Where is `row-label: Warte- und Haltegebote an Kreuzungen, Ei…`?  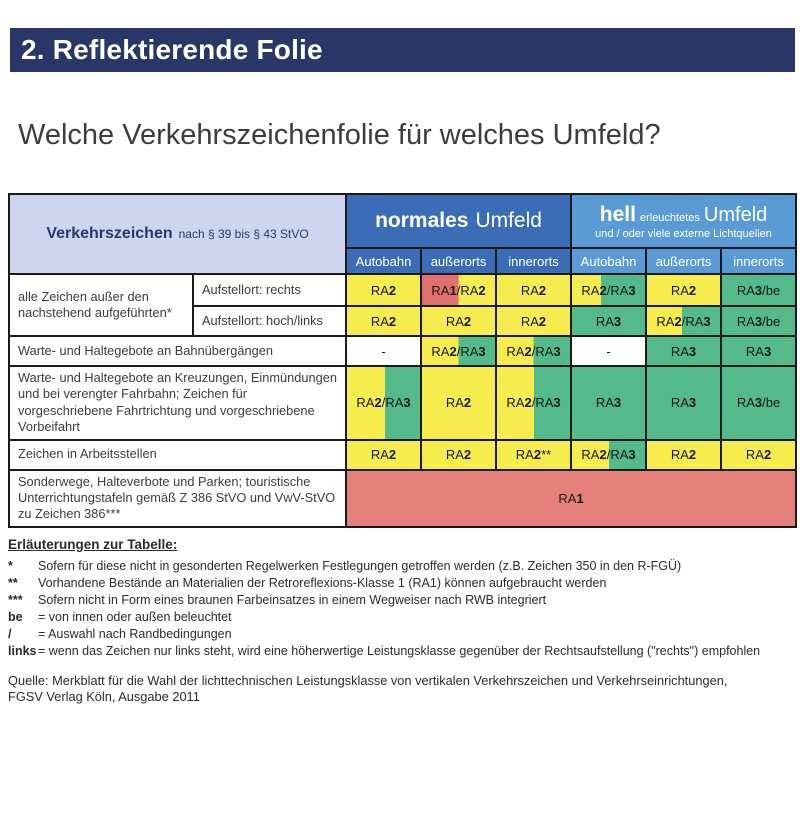 row-label: Warte- und Haltegebote an Kreuzungen, Ei… is located at coordinates (177, 403).